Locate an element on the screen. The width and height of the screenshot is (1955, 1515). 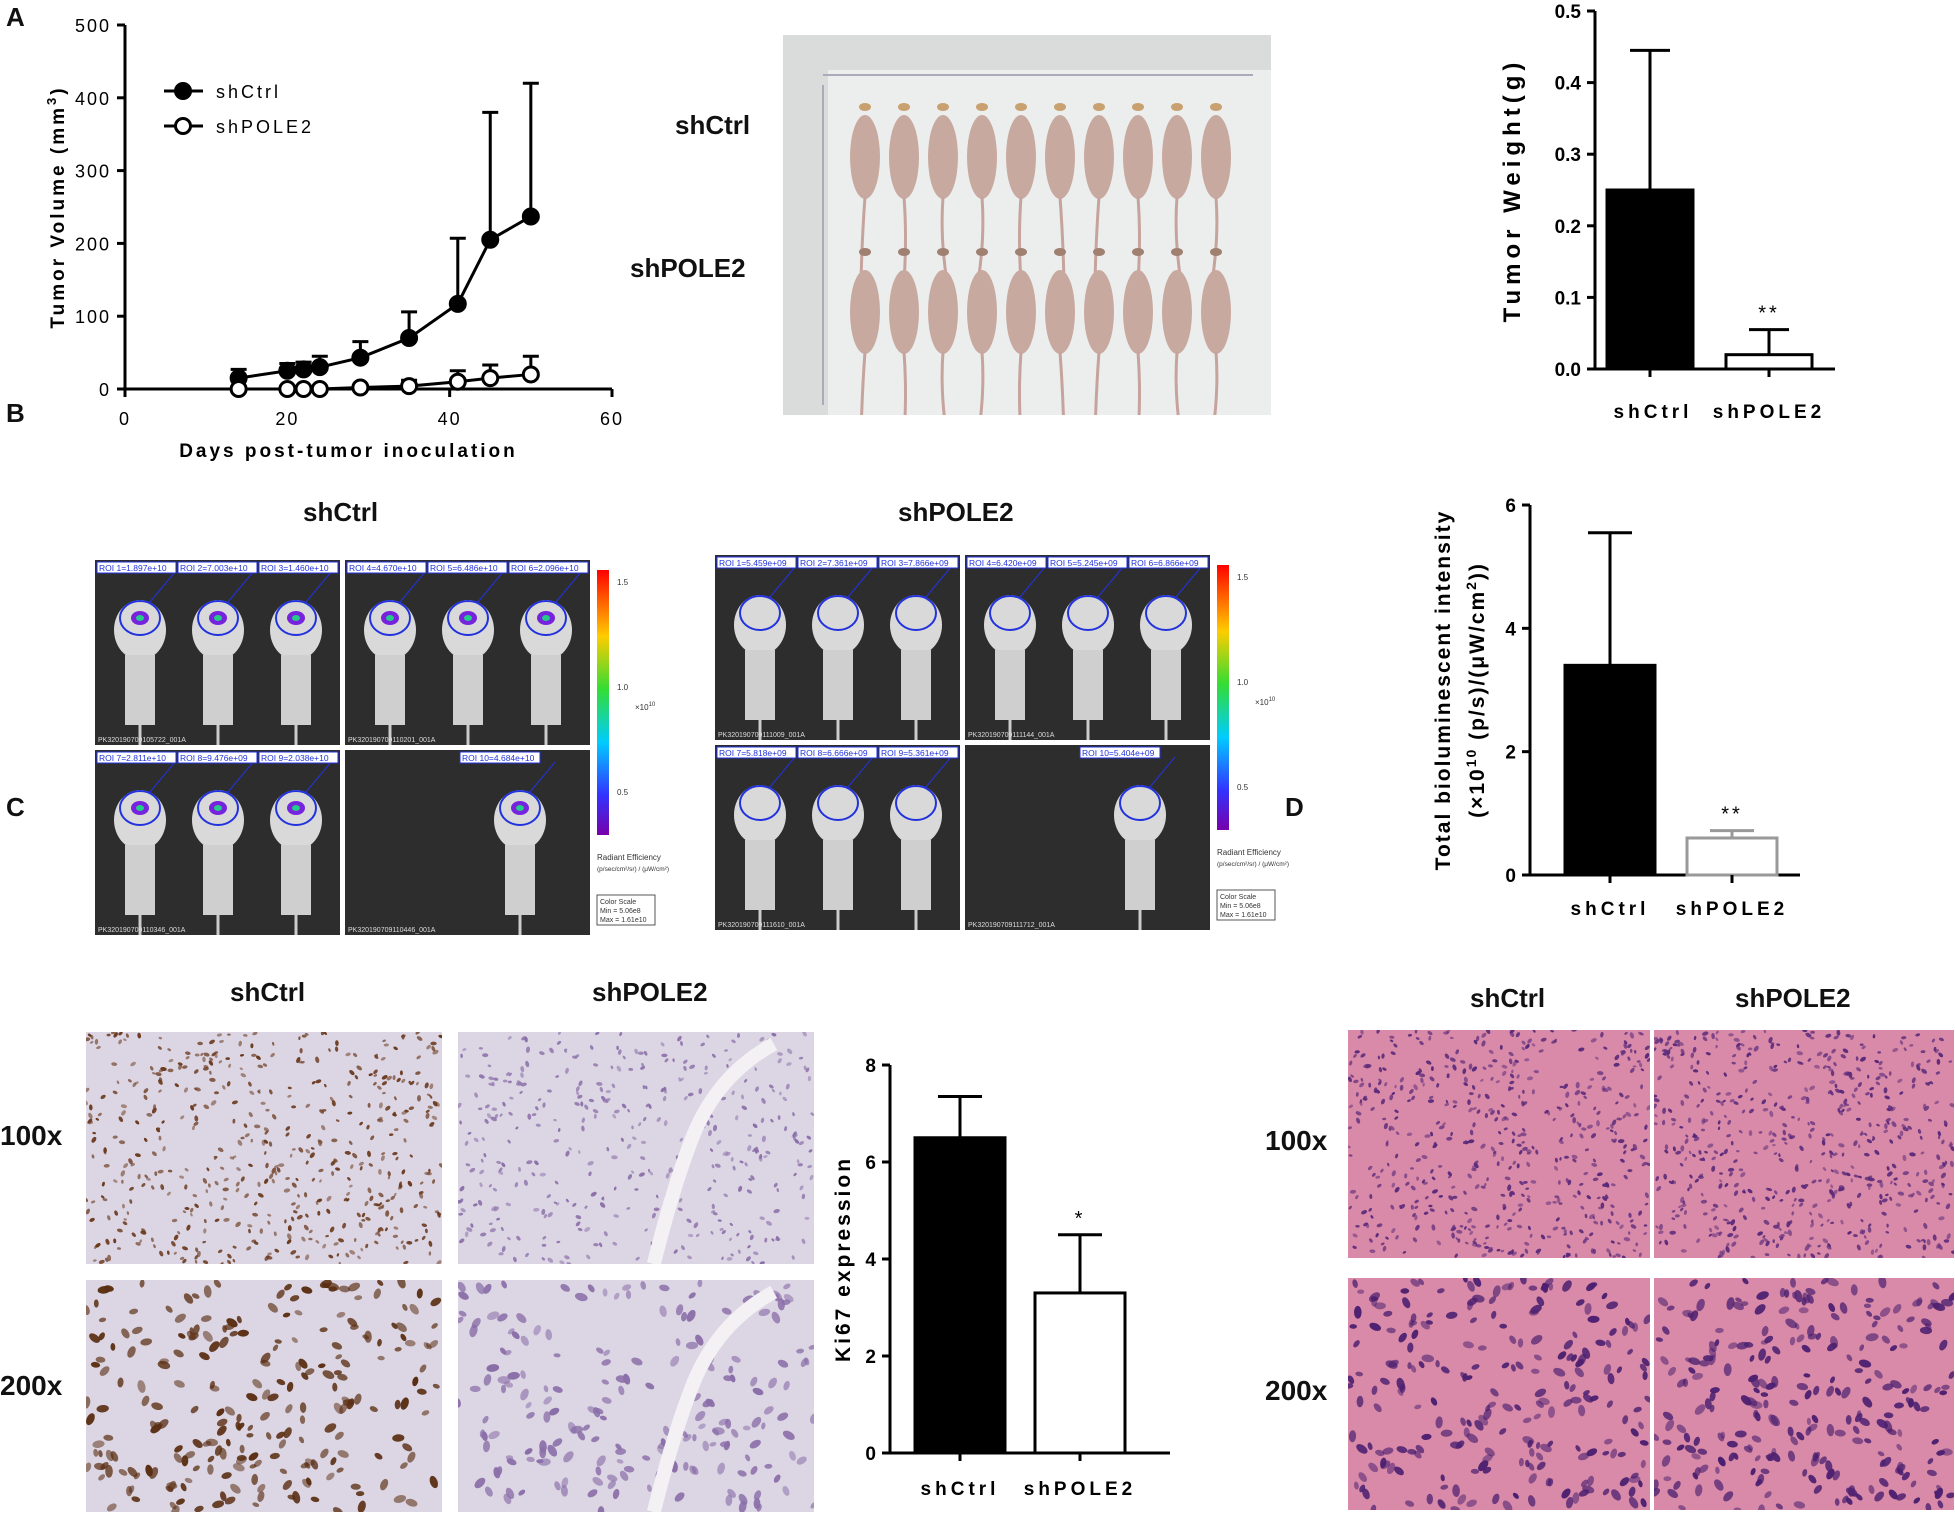
roi-label: ROI 7=2.811e+10 is located at coordinates (132, 758).